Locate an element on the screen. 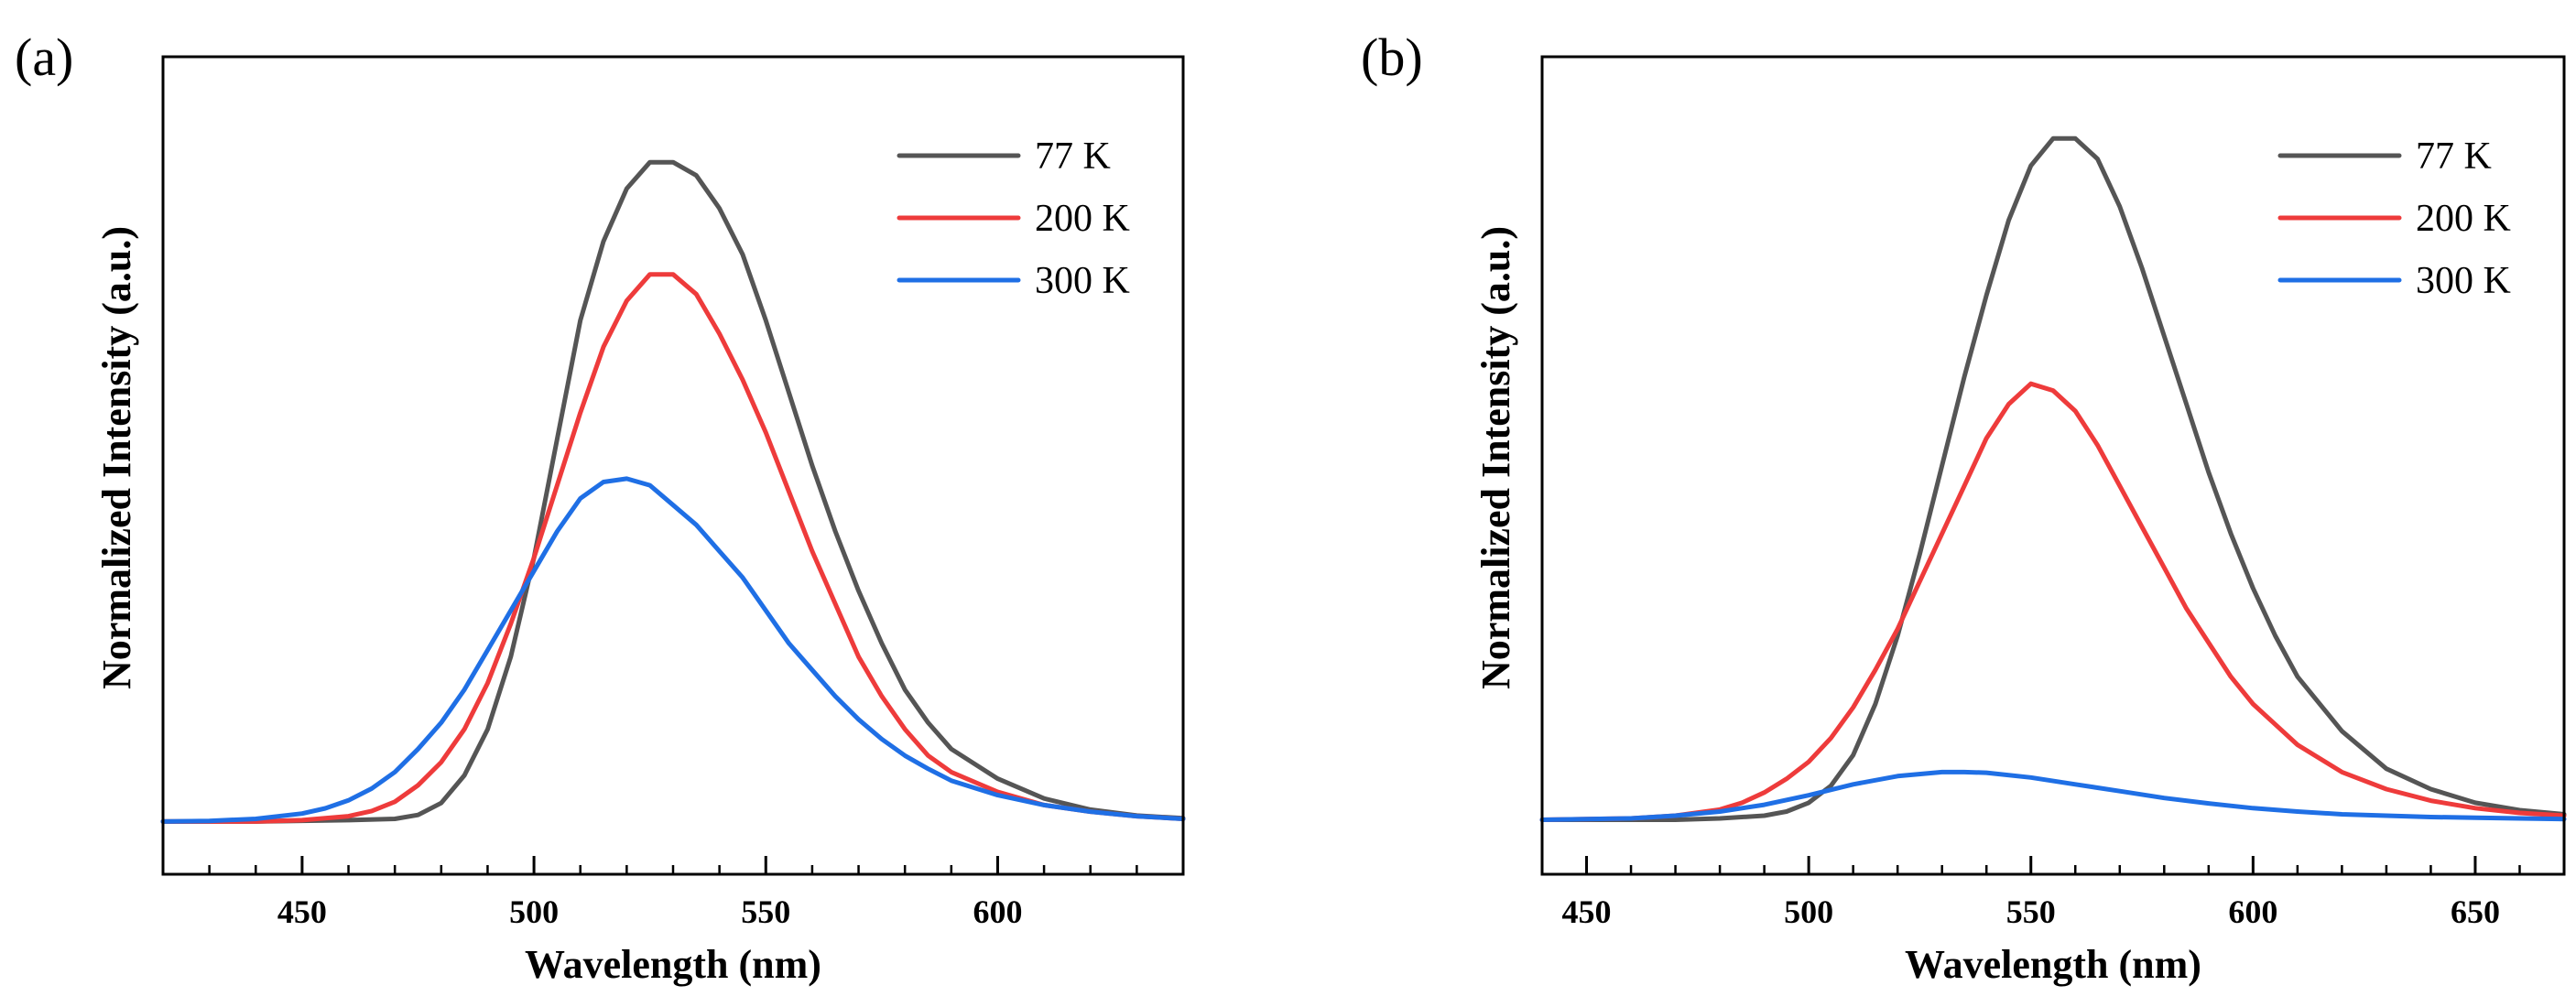 Image resolution: width=2576 pixels, height=1007 pixels. x-tick-label: 650 is located at coordinates (2475, 911).